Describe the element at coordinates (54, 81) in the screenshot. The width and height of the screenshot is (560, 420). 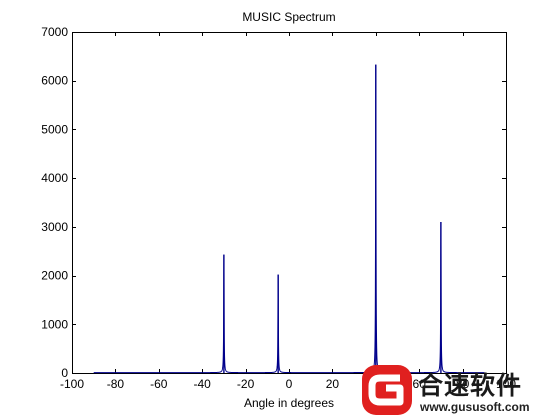
I see `y-tick-label: 6000` at that location.